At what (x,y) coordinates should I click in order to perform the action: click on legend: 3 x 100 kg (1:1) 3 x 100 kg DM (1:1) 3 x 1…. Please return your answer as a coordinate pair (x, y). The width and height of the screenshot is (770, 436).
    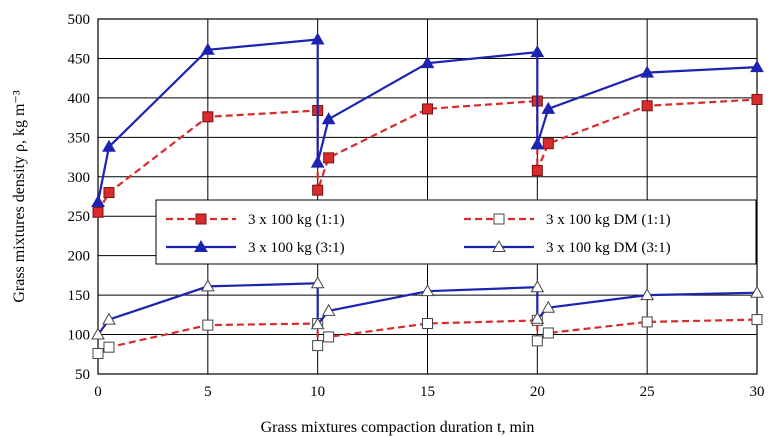
    Looking at the image, I should click on (456, 232).